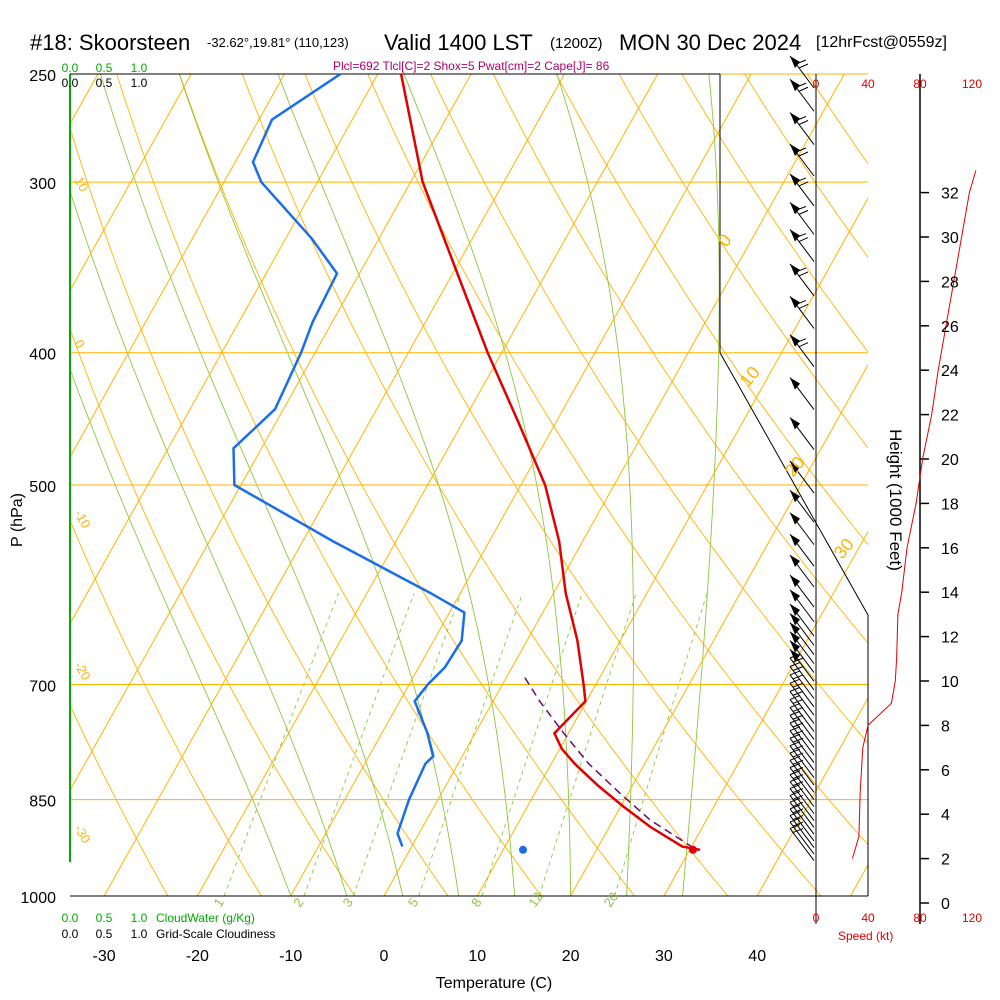 This screenshot has width=1000, height=1000. I want to click on height-tick-label: 24, so click(950, 371).